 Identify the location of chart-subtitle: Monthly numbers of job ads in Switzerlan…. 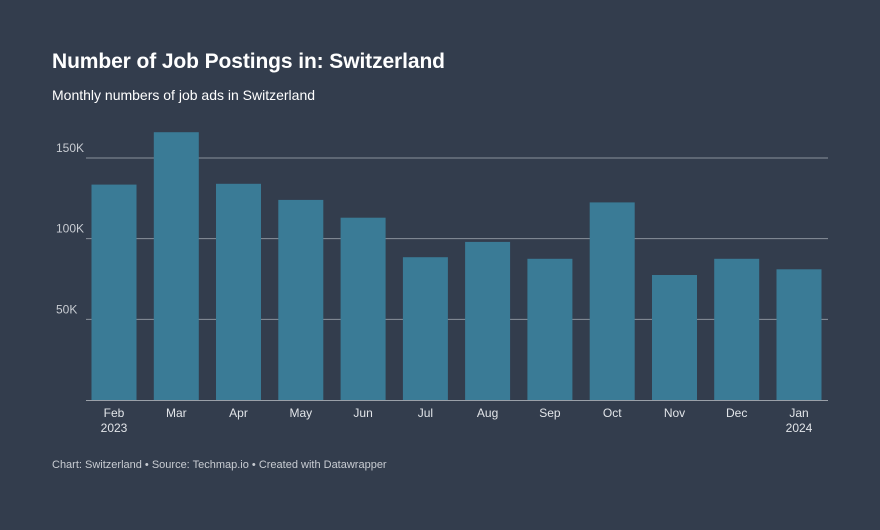
(184, 95).